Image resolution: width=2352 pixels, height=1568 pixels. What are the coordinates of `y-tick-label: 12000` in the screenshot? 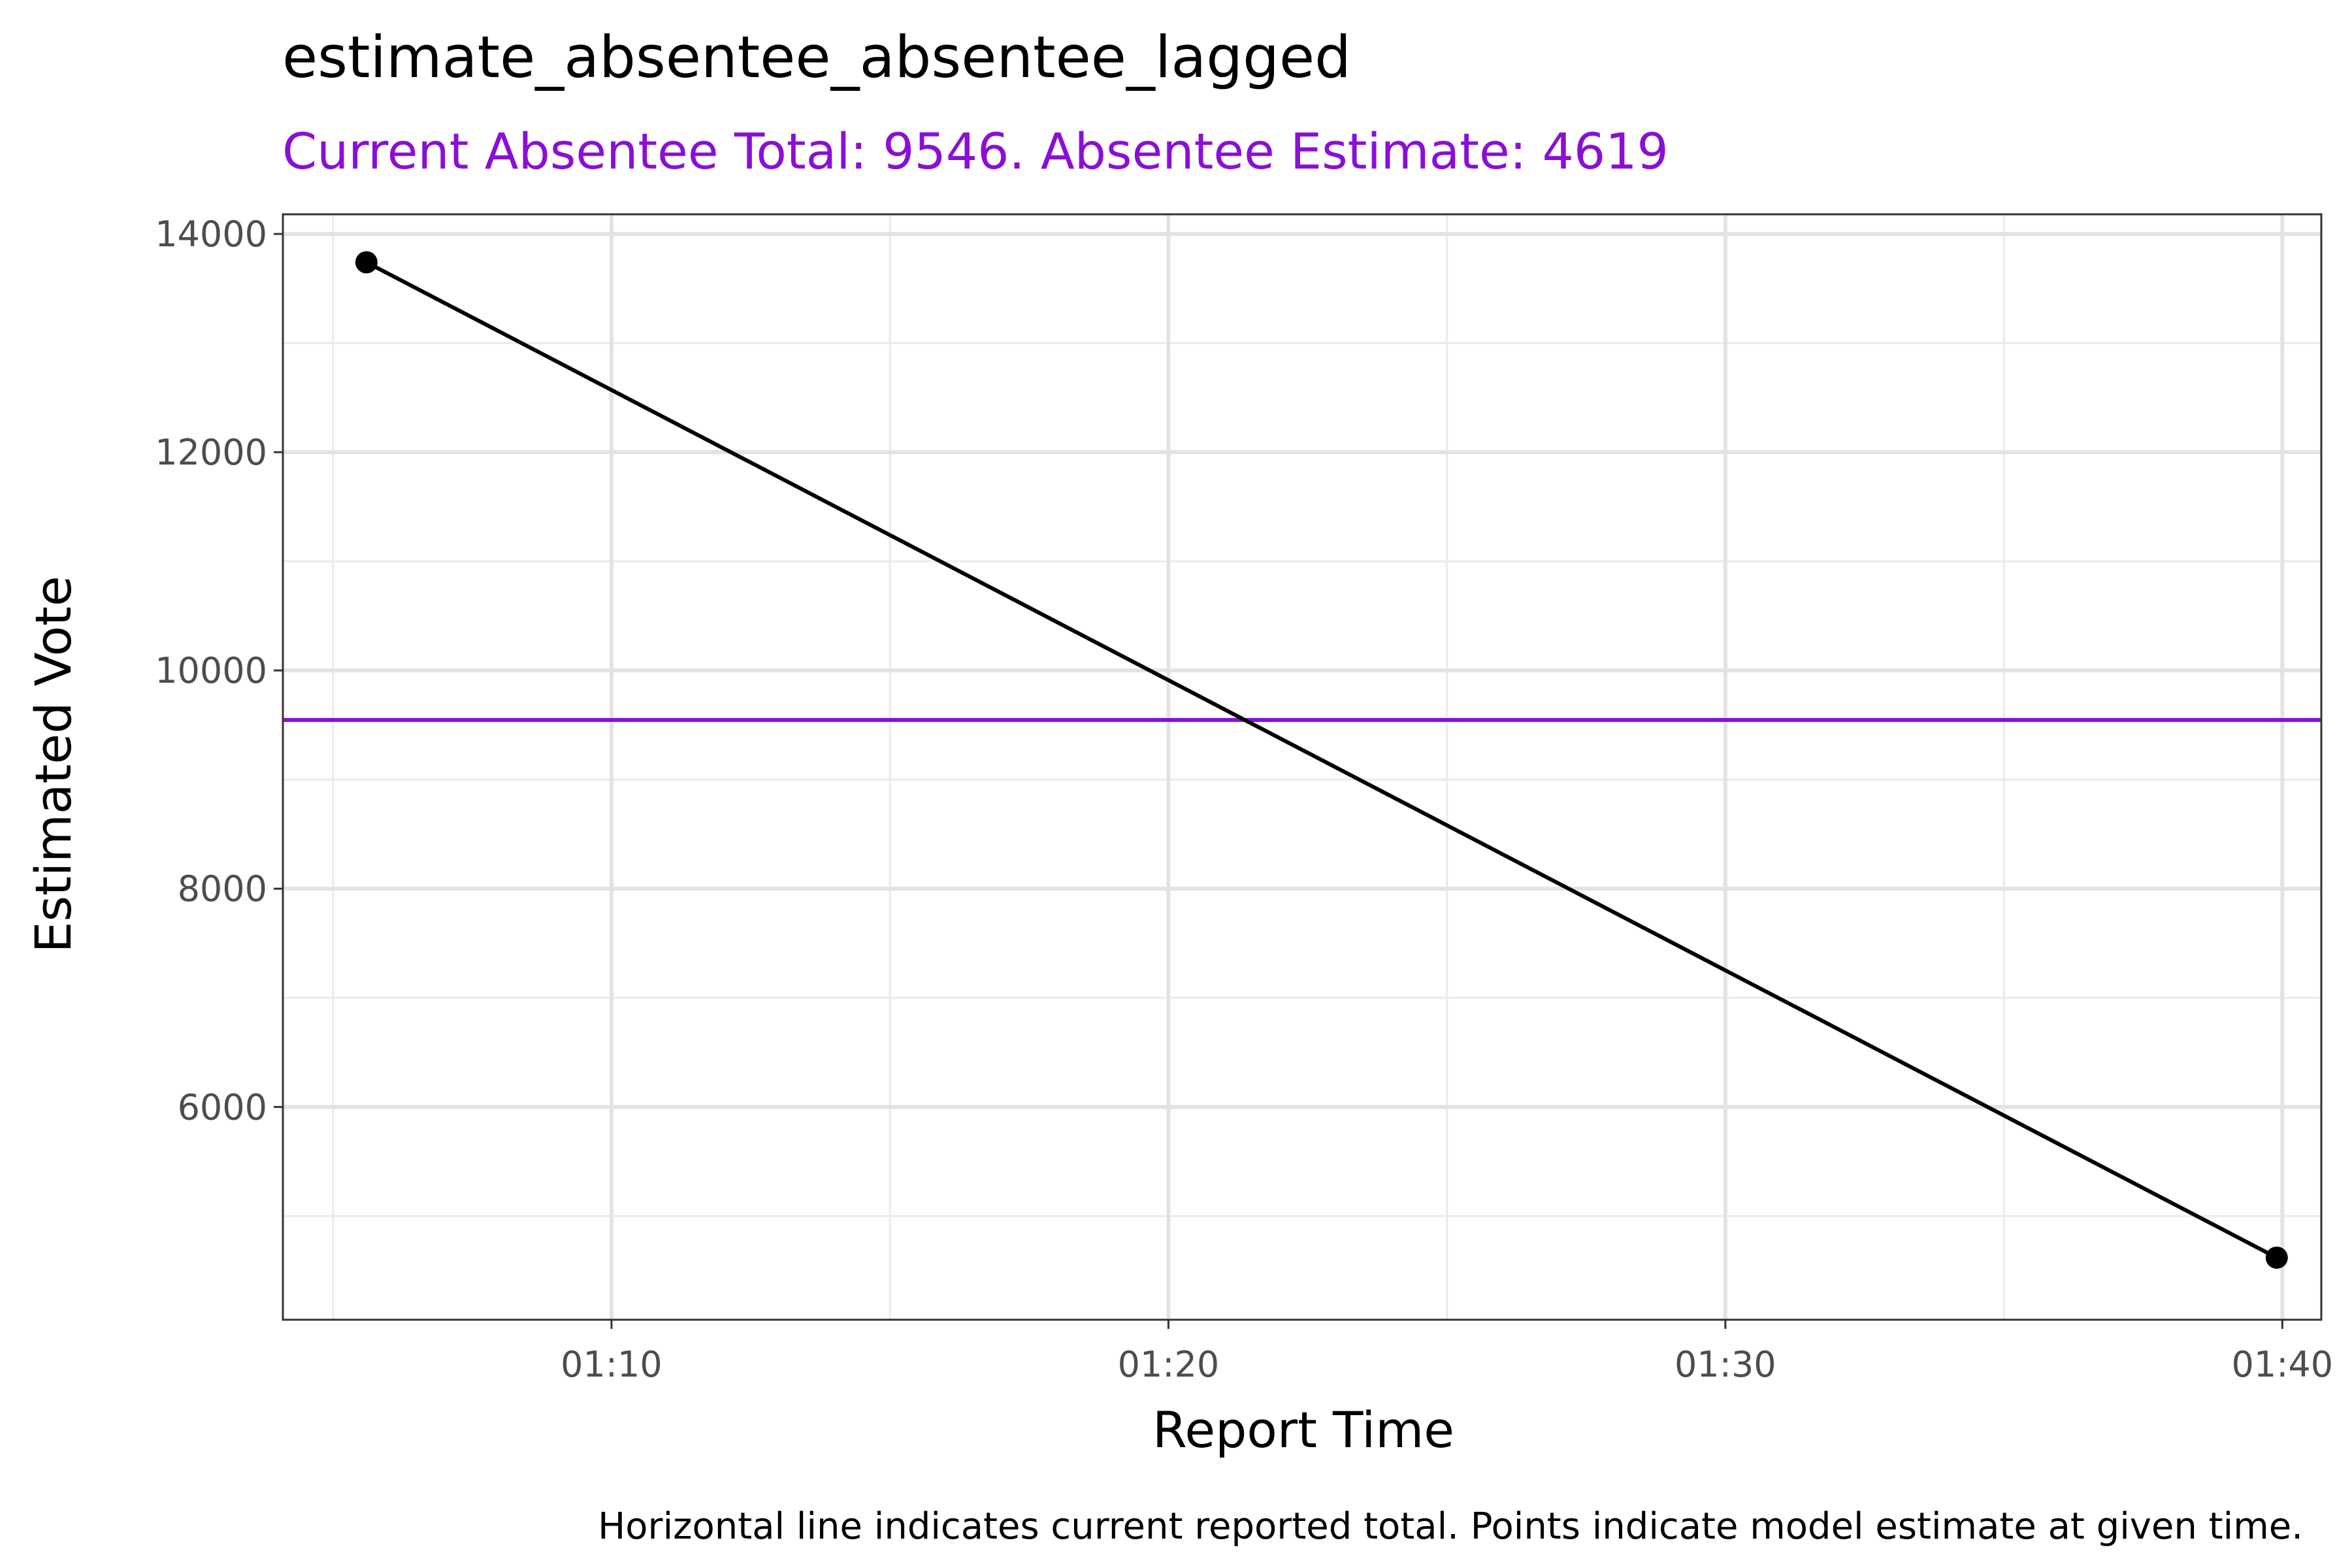 It's located at (211, 452).